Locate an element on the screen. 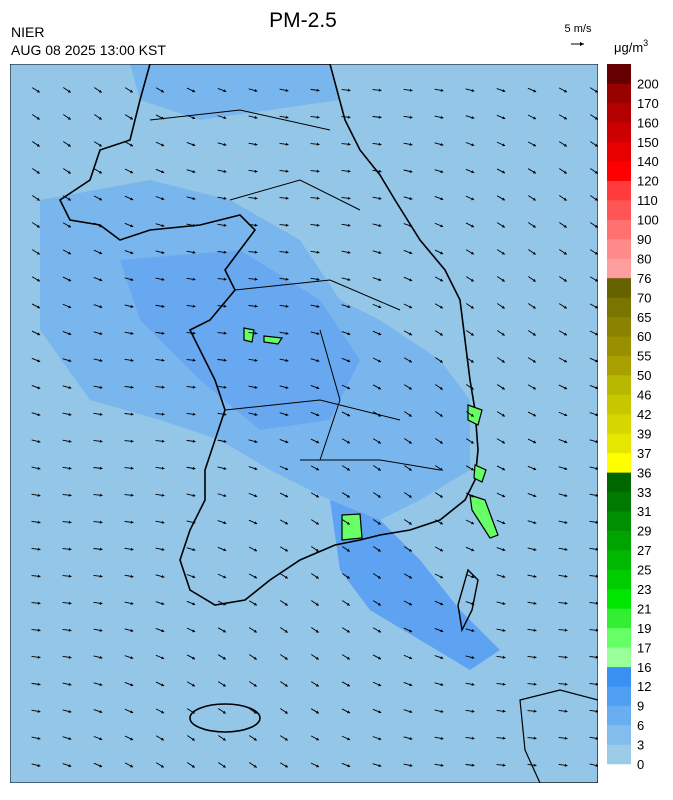 The width and height of the screenshot is (673, 800). colorbar-label: 42 is located at coordinates (644, 414).